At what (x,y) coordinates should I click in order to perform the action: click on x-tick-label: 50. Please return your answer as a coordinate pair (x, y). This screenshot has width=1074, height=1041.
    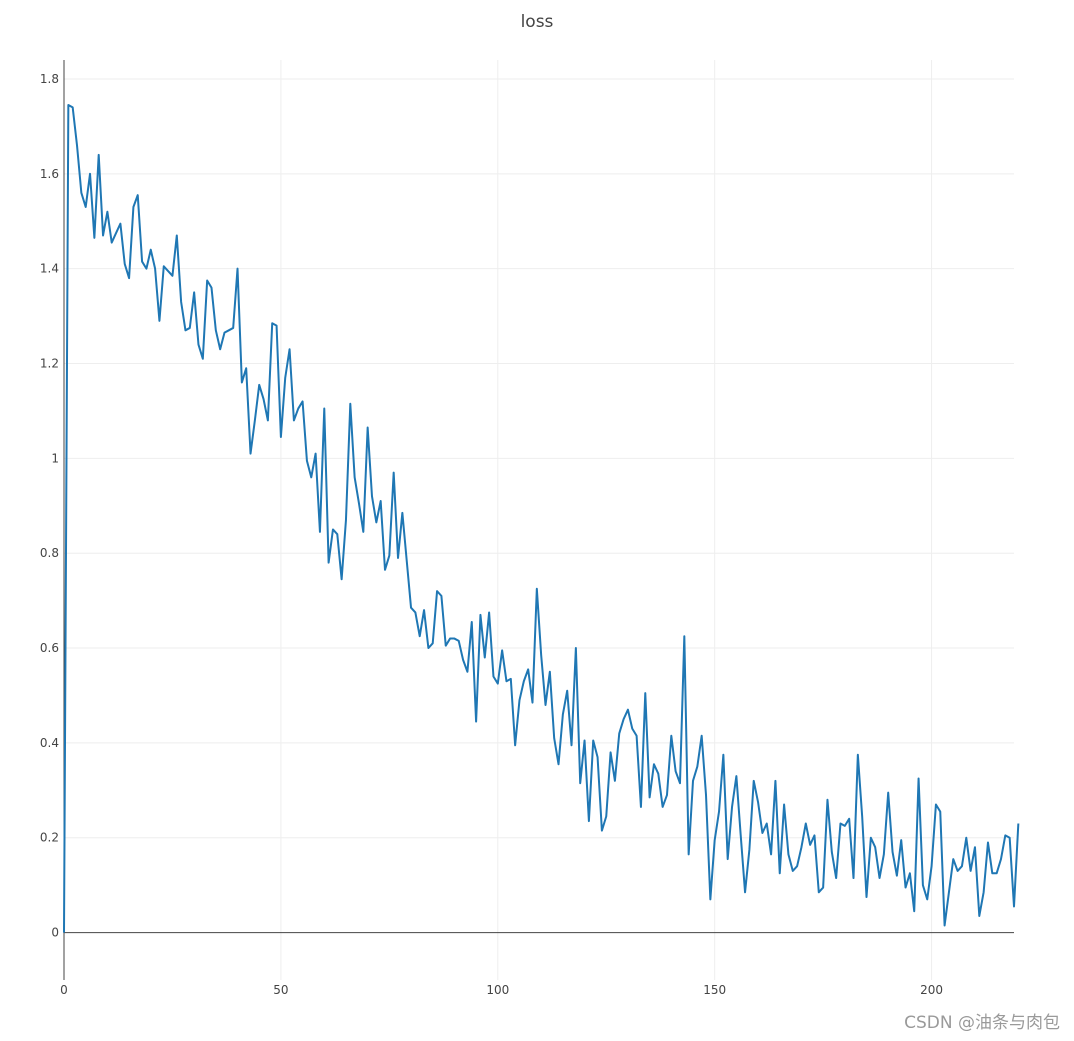
    Looking at the image, I should click on (280, 990).